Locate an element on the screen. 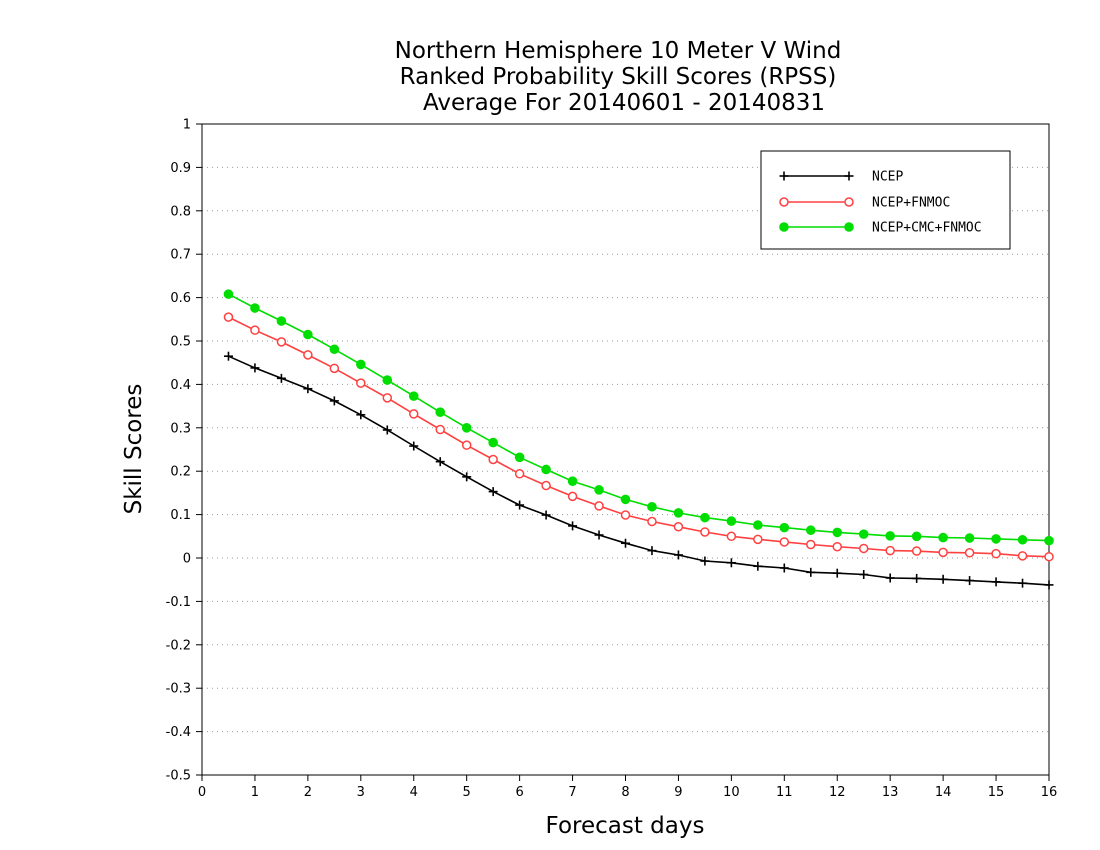 Image resolution: width=1100 pixels, height=850 pixels. x-axis: 0 1 2 3 4 5 6 7 8 9 10 11 12 13 14 15 16 is located at coordinates (627, 787).